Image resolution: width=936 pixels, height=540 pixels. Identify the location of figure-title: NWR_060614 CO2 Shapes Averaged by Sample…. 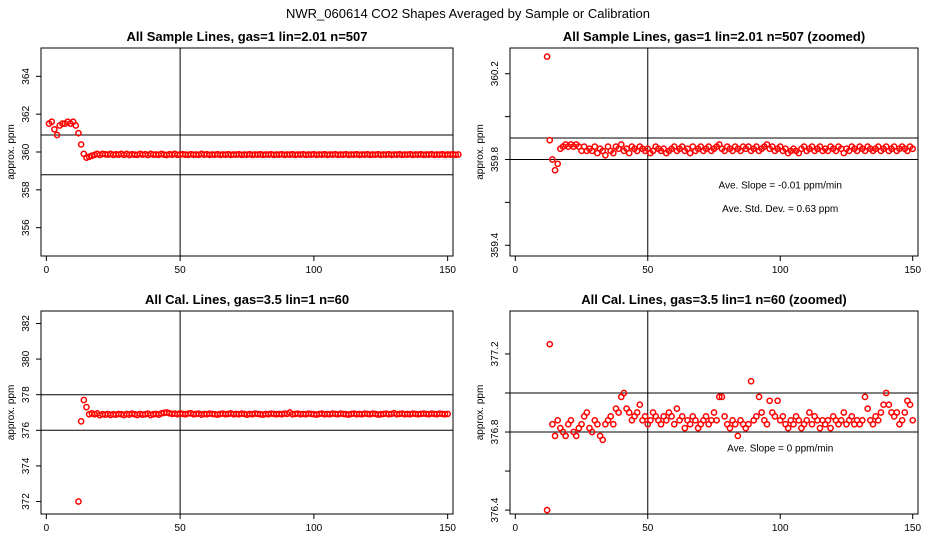
(468, 13).